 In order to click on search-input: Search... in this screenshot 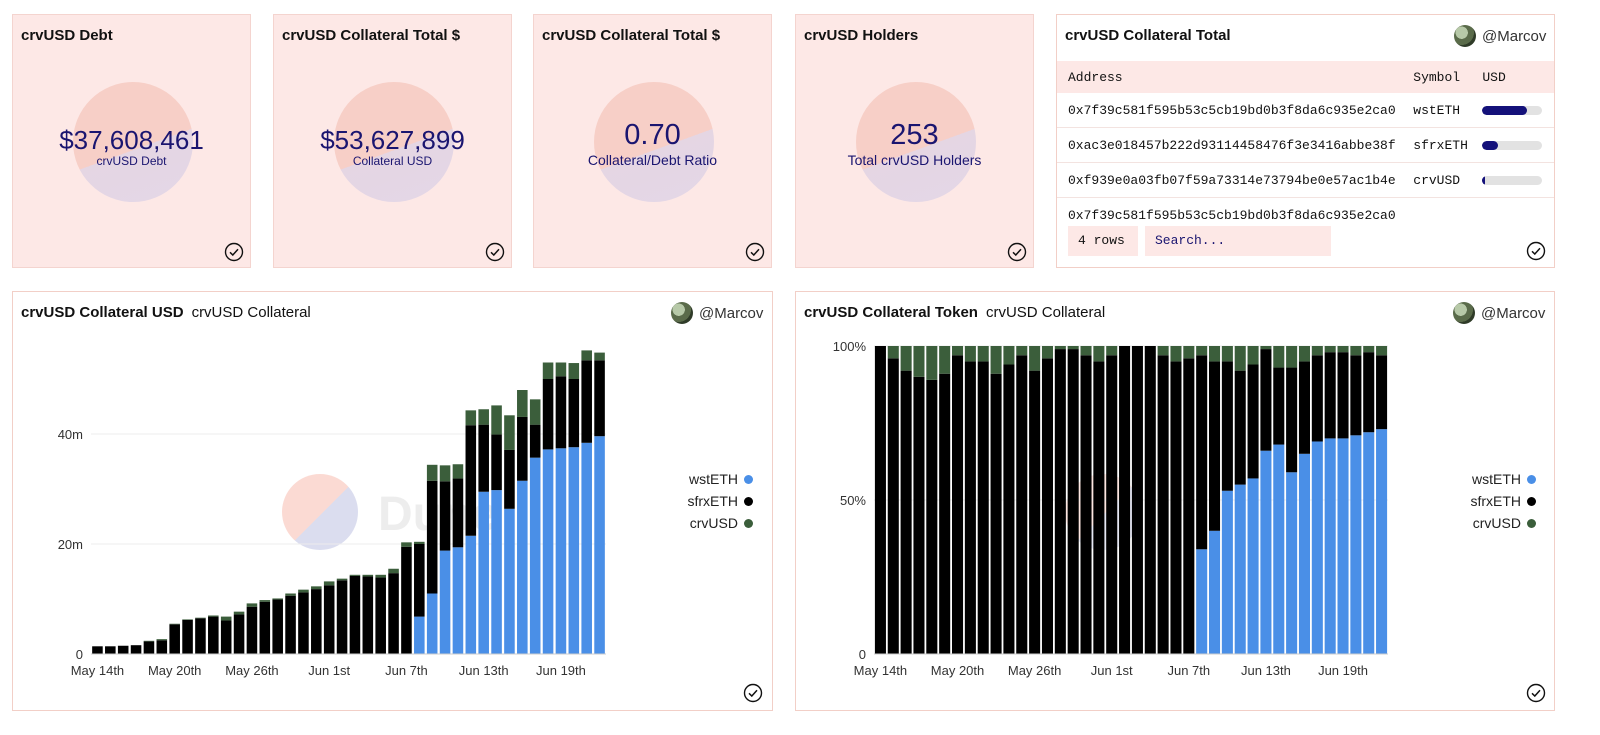, I will do `click(1238, 241)`.